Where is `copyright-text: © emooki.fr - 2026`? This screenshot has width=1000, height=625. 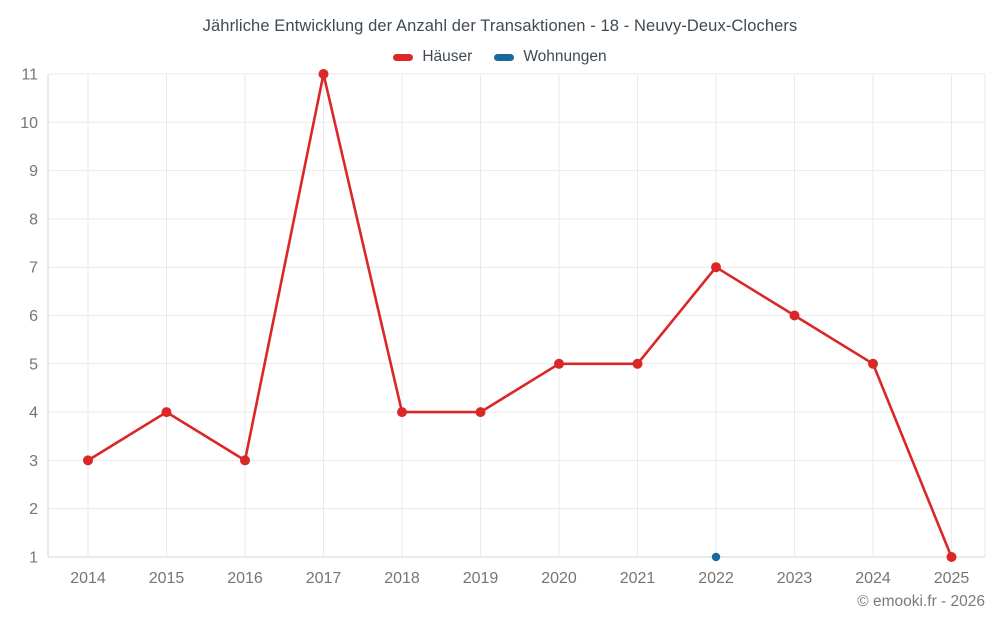 copyright-text: © emooki.fr - 2026 is located at coordinates (921, 601).